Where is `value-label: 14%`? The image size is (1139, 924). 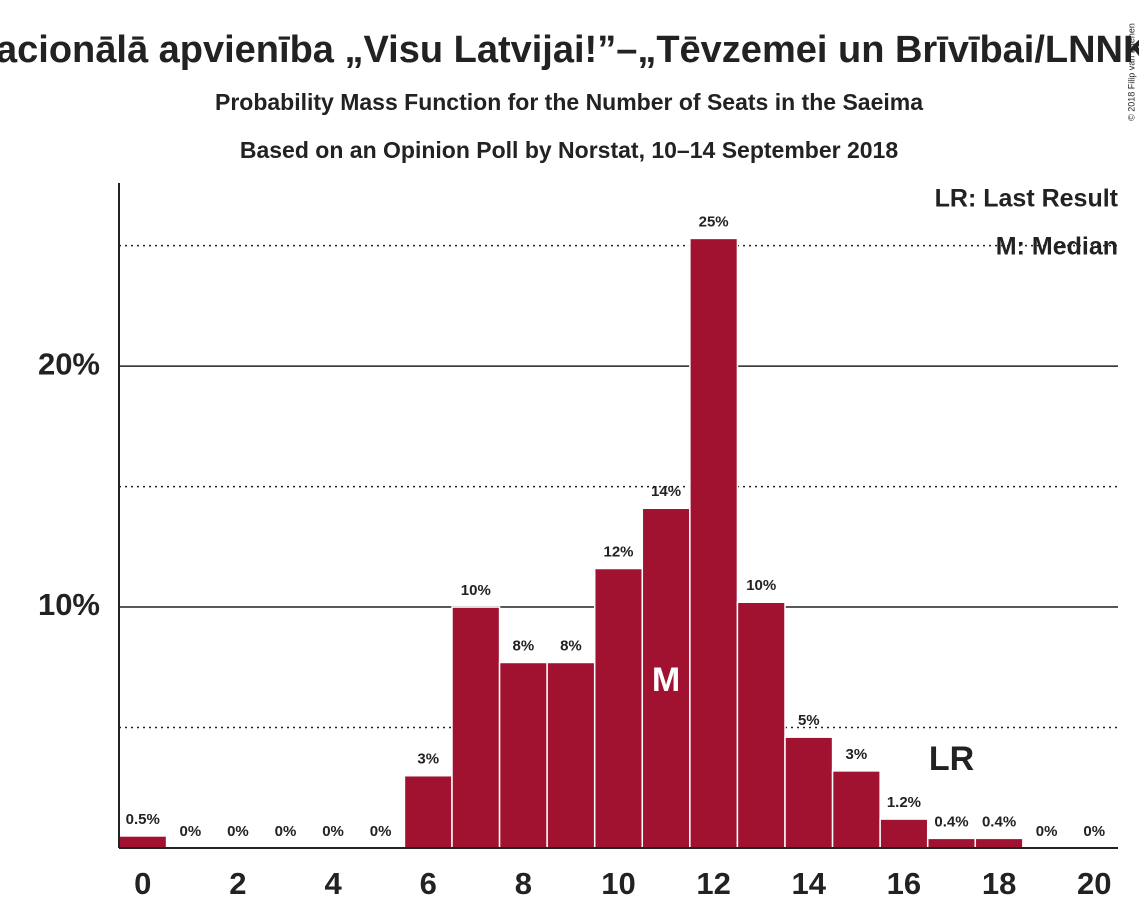
value-label: 14% is located at coordinates (666, 491).